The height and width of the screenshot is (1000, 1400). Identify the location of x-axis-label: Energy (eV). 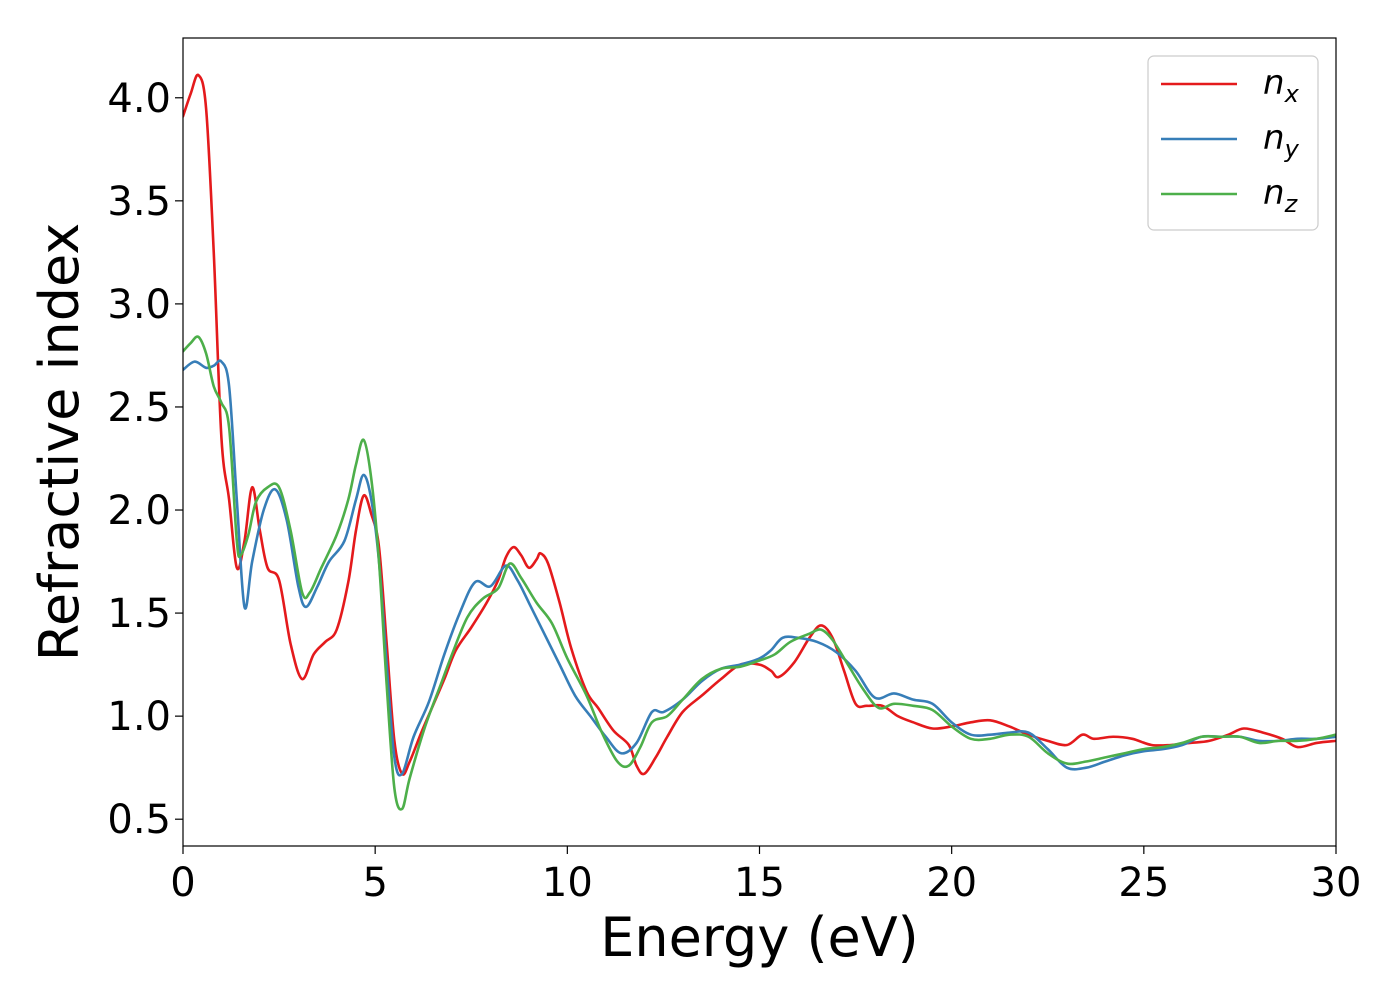
(759, 937).